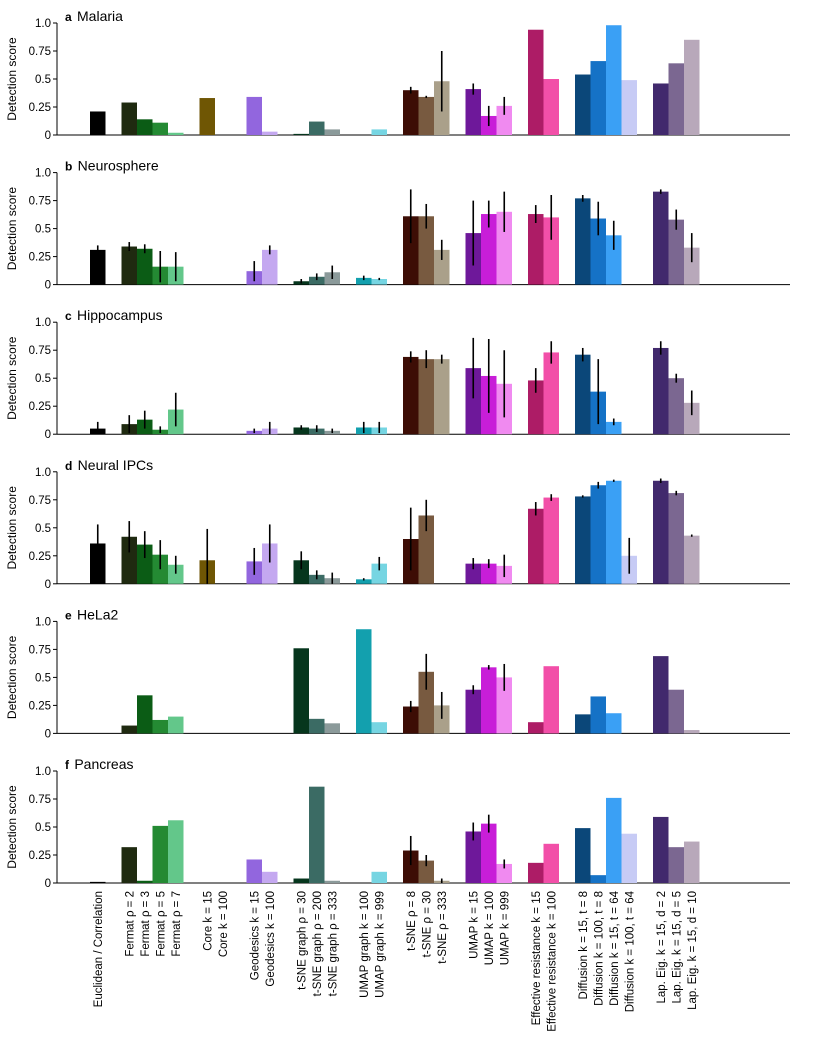  I want to click on category-label: Euclidean / Correlation, so click(99, 949).